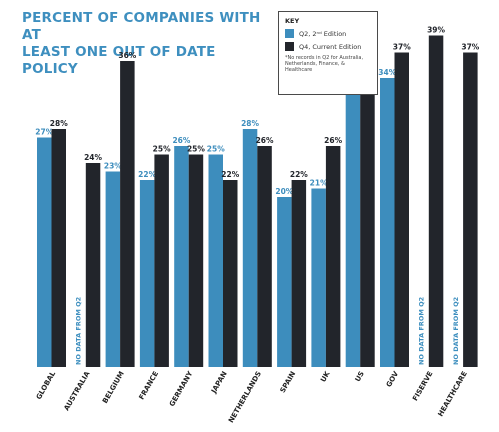 The width and height of the screenshot is (499, 432). I want to click on category-label-belgium: BELGIUM, so click(113, 387).